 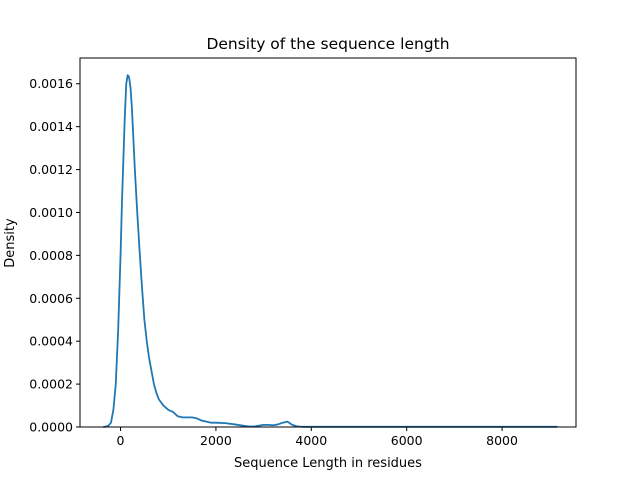 What do you see at coordinates (121, 440) in the screenshot?
I see `x-tick-label: 0` at bounding box center [121, 440].